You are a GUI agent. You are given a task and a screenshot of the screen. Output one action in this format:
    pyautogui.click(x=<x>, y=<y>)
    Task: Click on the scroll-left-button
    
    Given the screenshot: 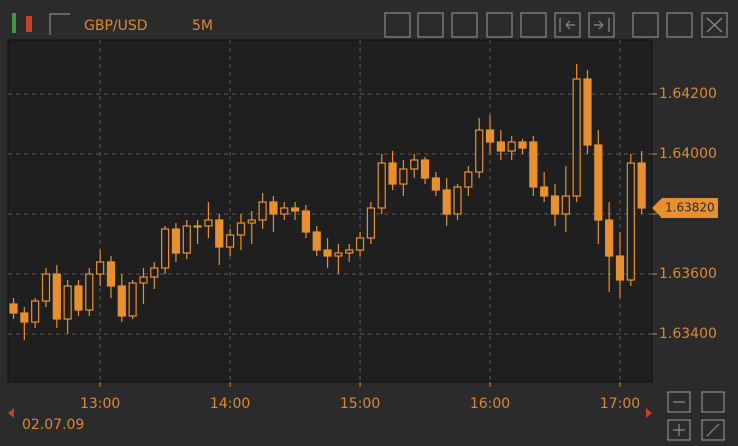 What is the action you would take?
    pyautogui.click(x=567, y=25)
    